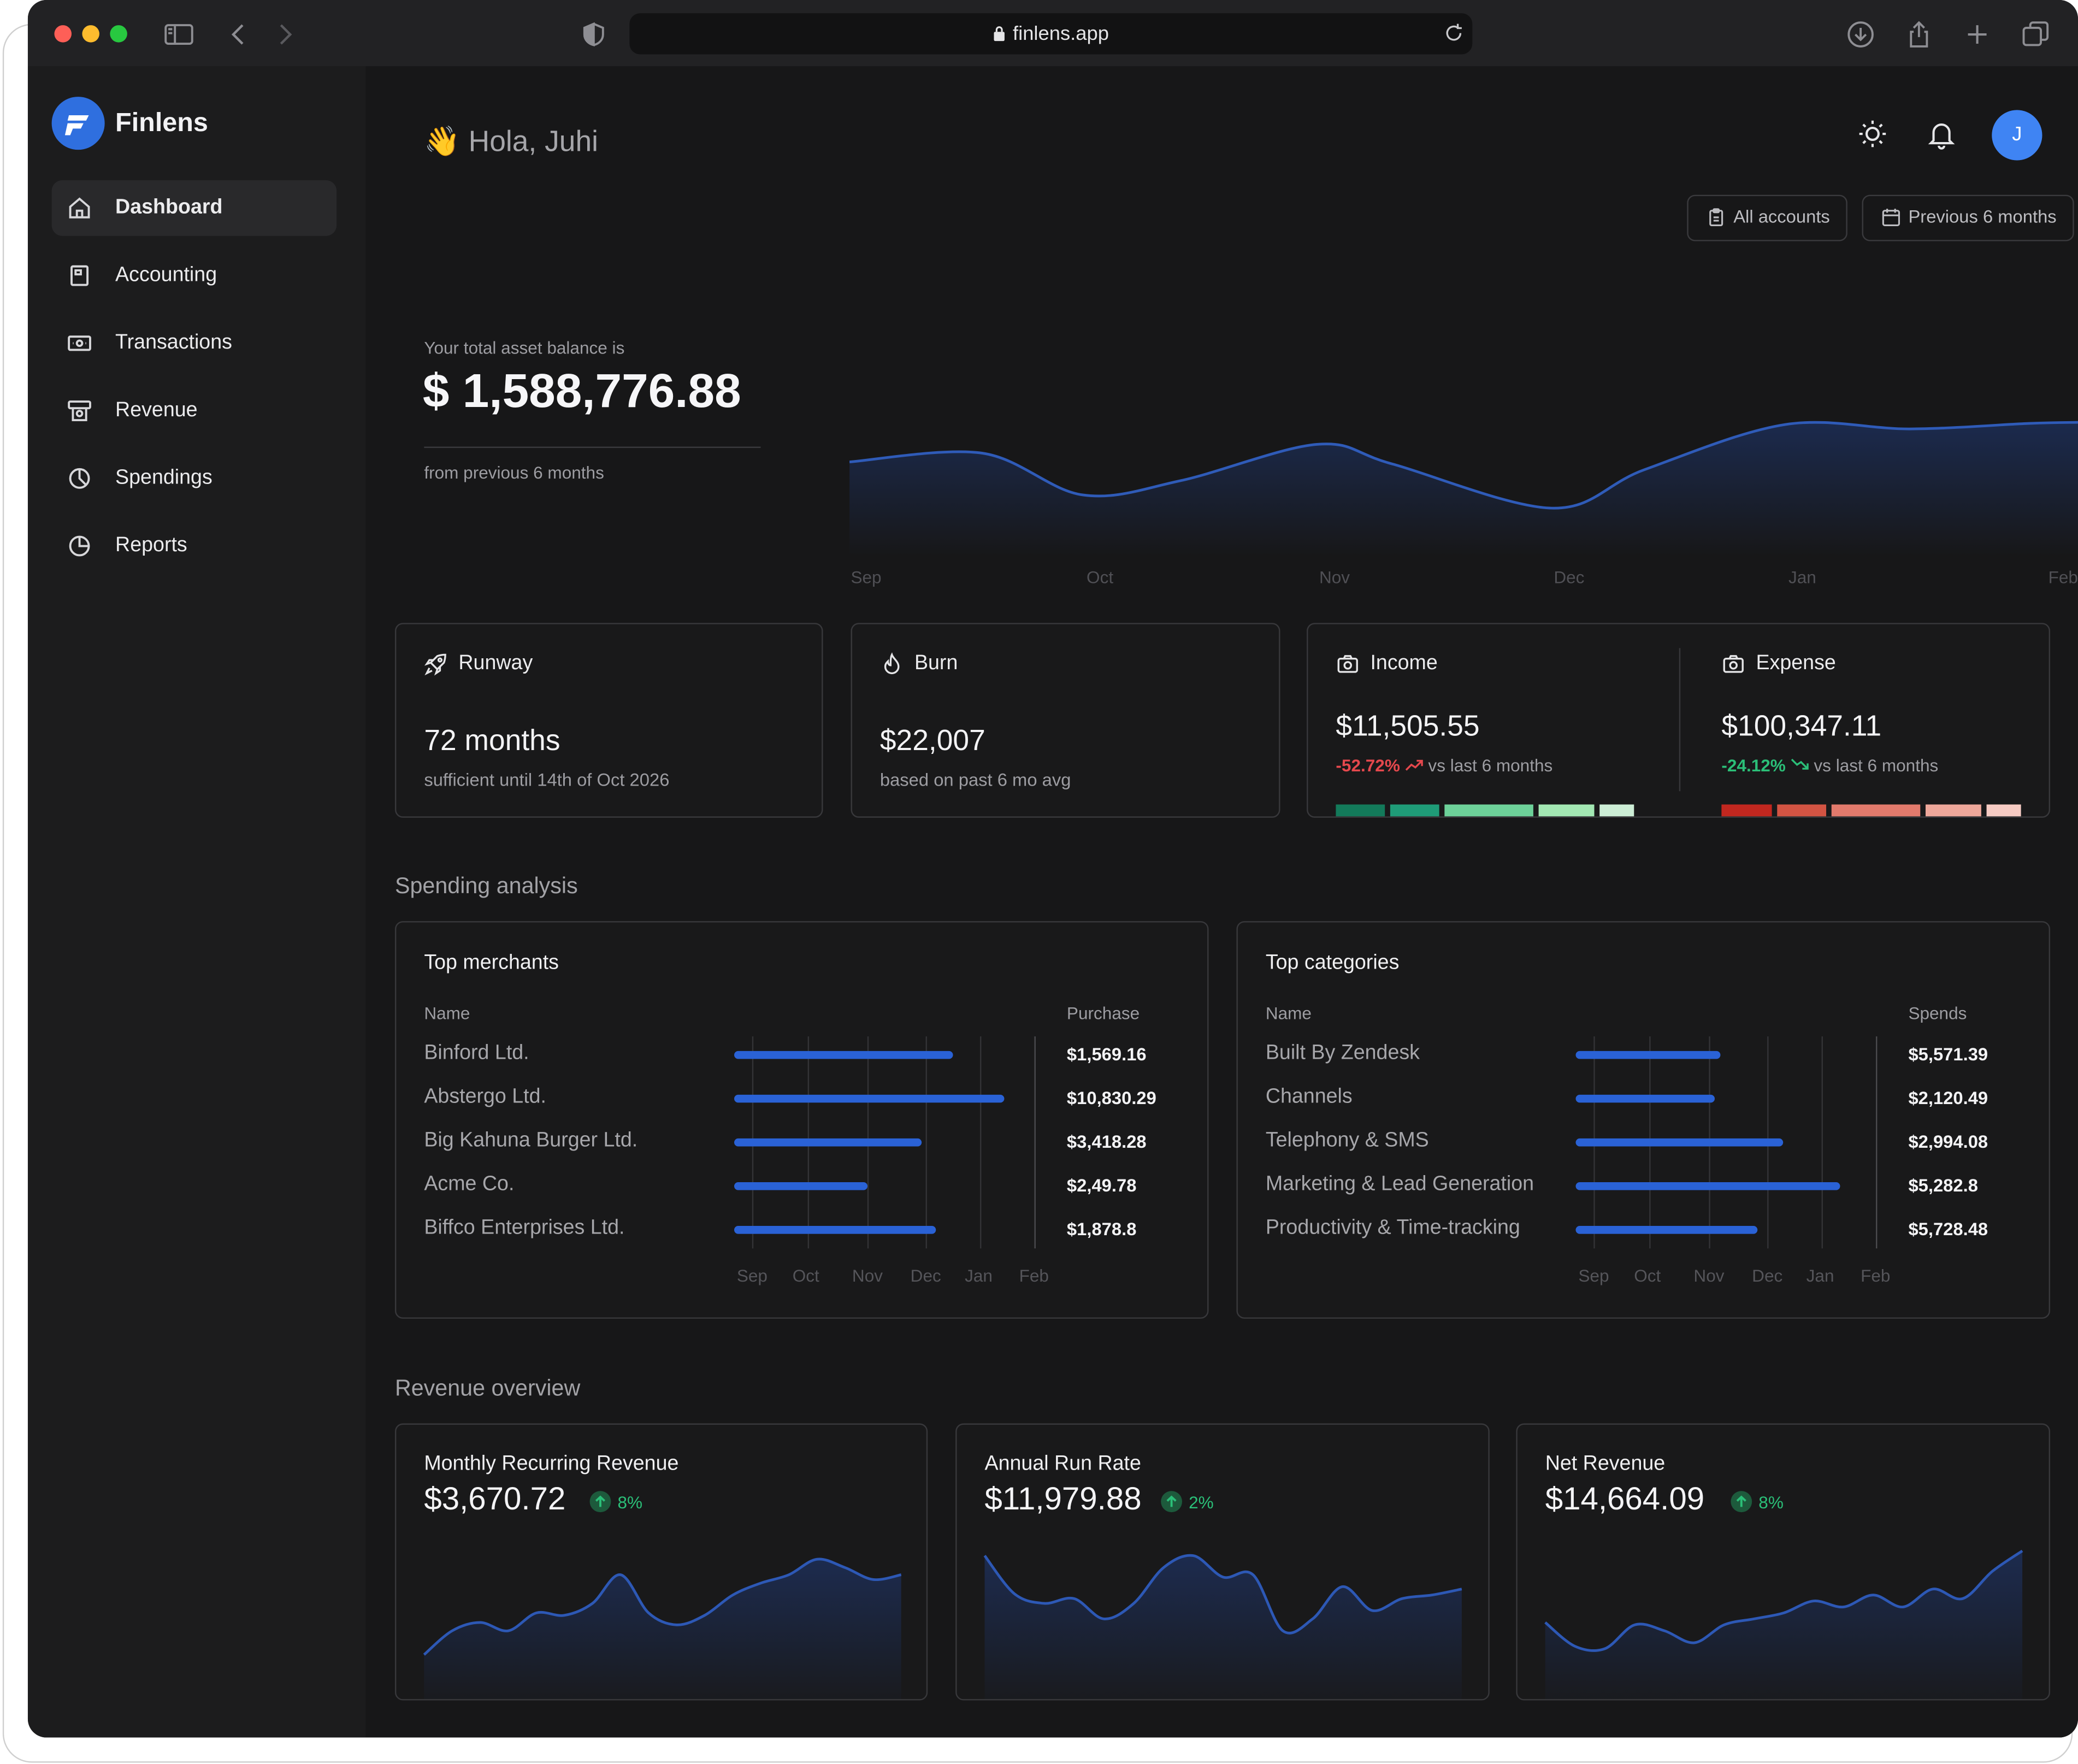 The image size is (2078, 1764). I want to click on period-filter-button: Previous 6 months, so click(1968, 218).